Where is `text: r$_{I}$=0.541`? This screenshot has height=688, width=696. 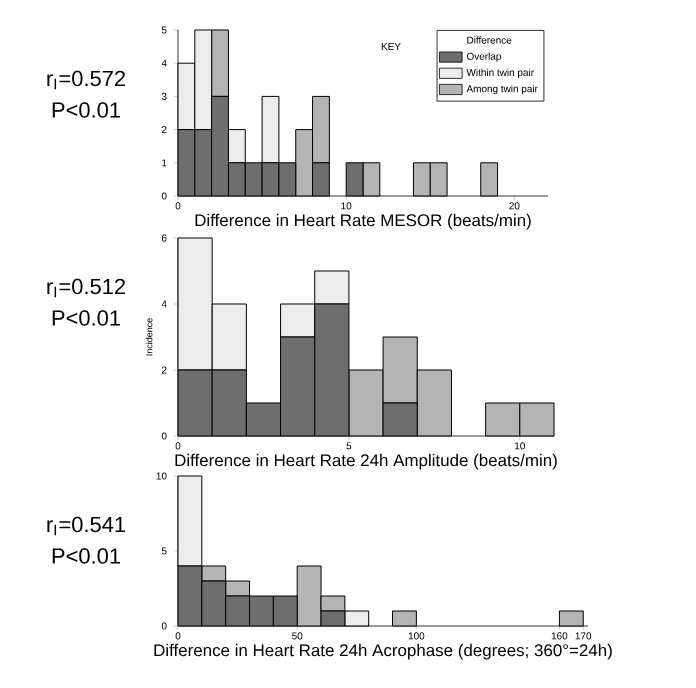
text: r$_{I}$=0.541 is located at coordinates (86, 526).